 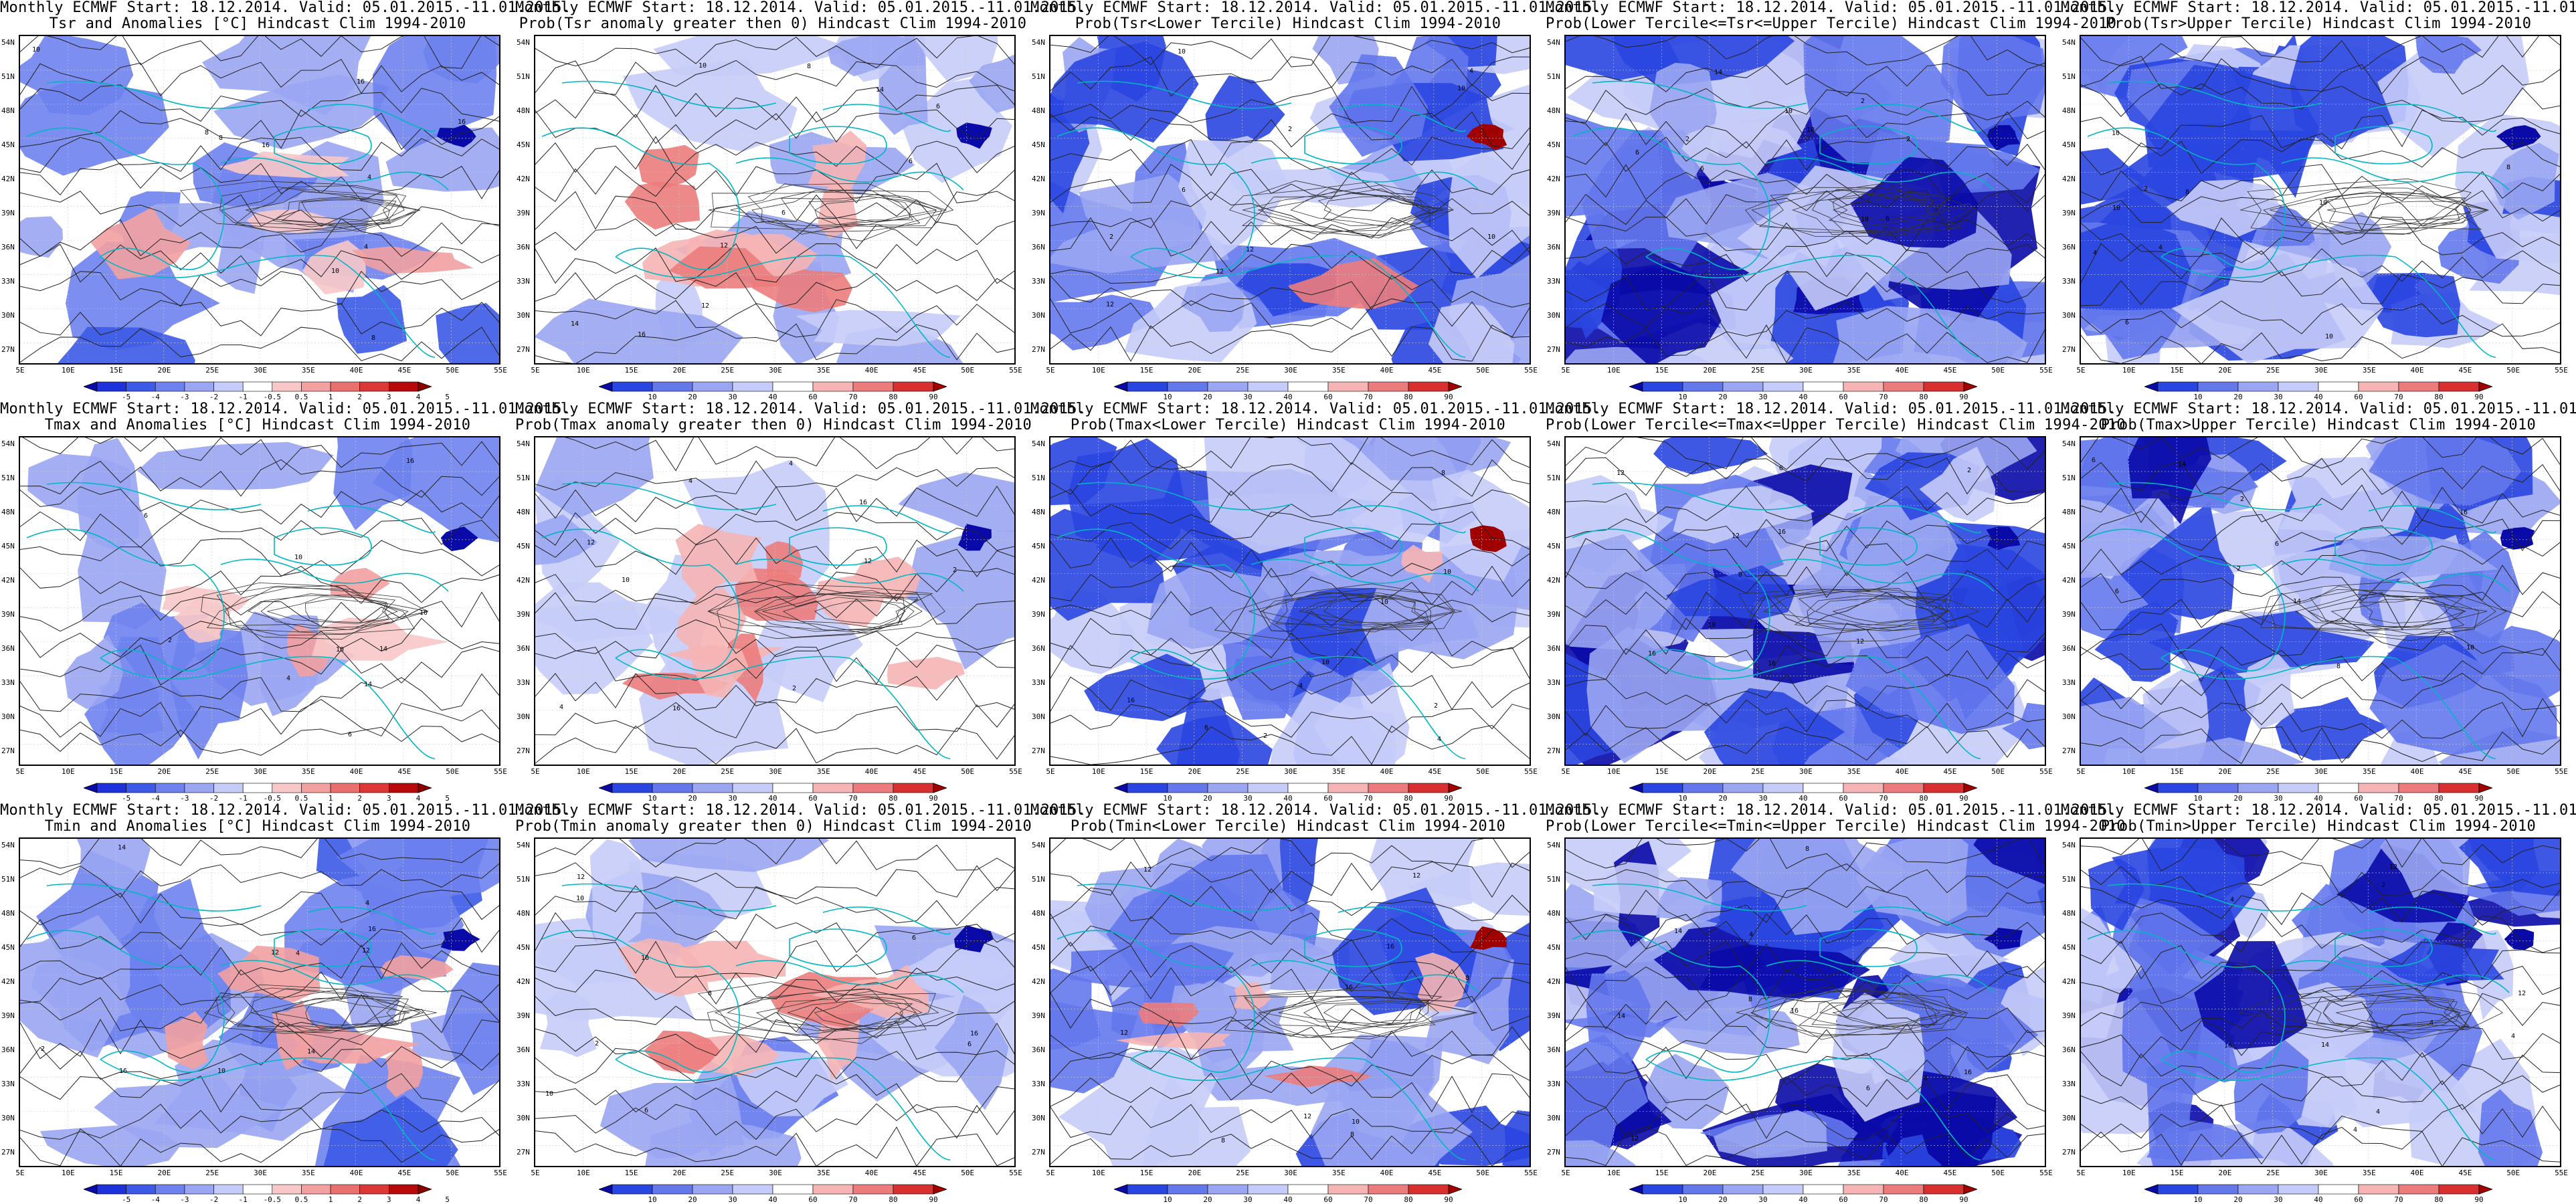 I want to click on colorbar, so click(x=2318, y=1189).